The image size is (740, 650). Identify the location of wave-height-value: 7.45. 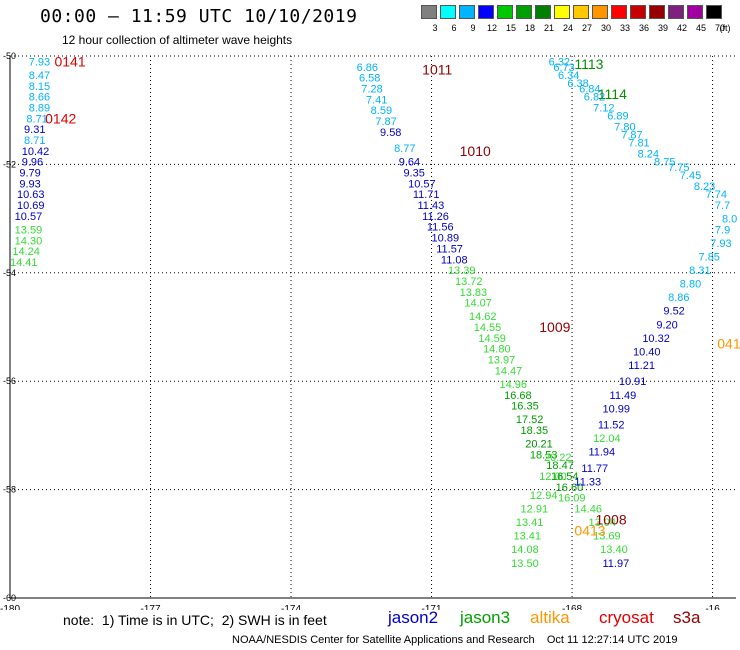
(690, 176).